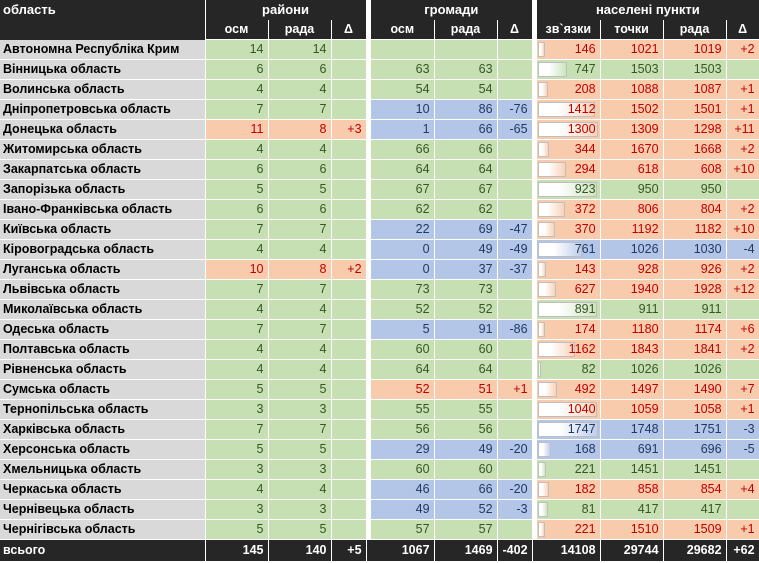 This screenshot has height=563, width=759. What do you see at coordinates (349, 30) in the screenshot?
I see `header-districts-delta: Δ` at bounding box center [349, 30].